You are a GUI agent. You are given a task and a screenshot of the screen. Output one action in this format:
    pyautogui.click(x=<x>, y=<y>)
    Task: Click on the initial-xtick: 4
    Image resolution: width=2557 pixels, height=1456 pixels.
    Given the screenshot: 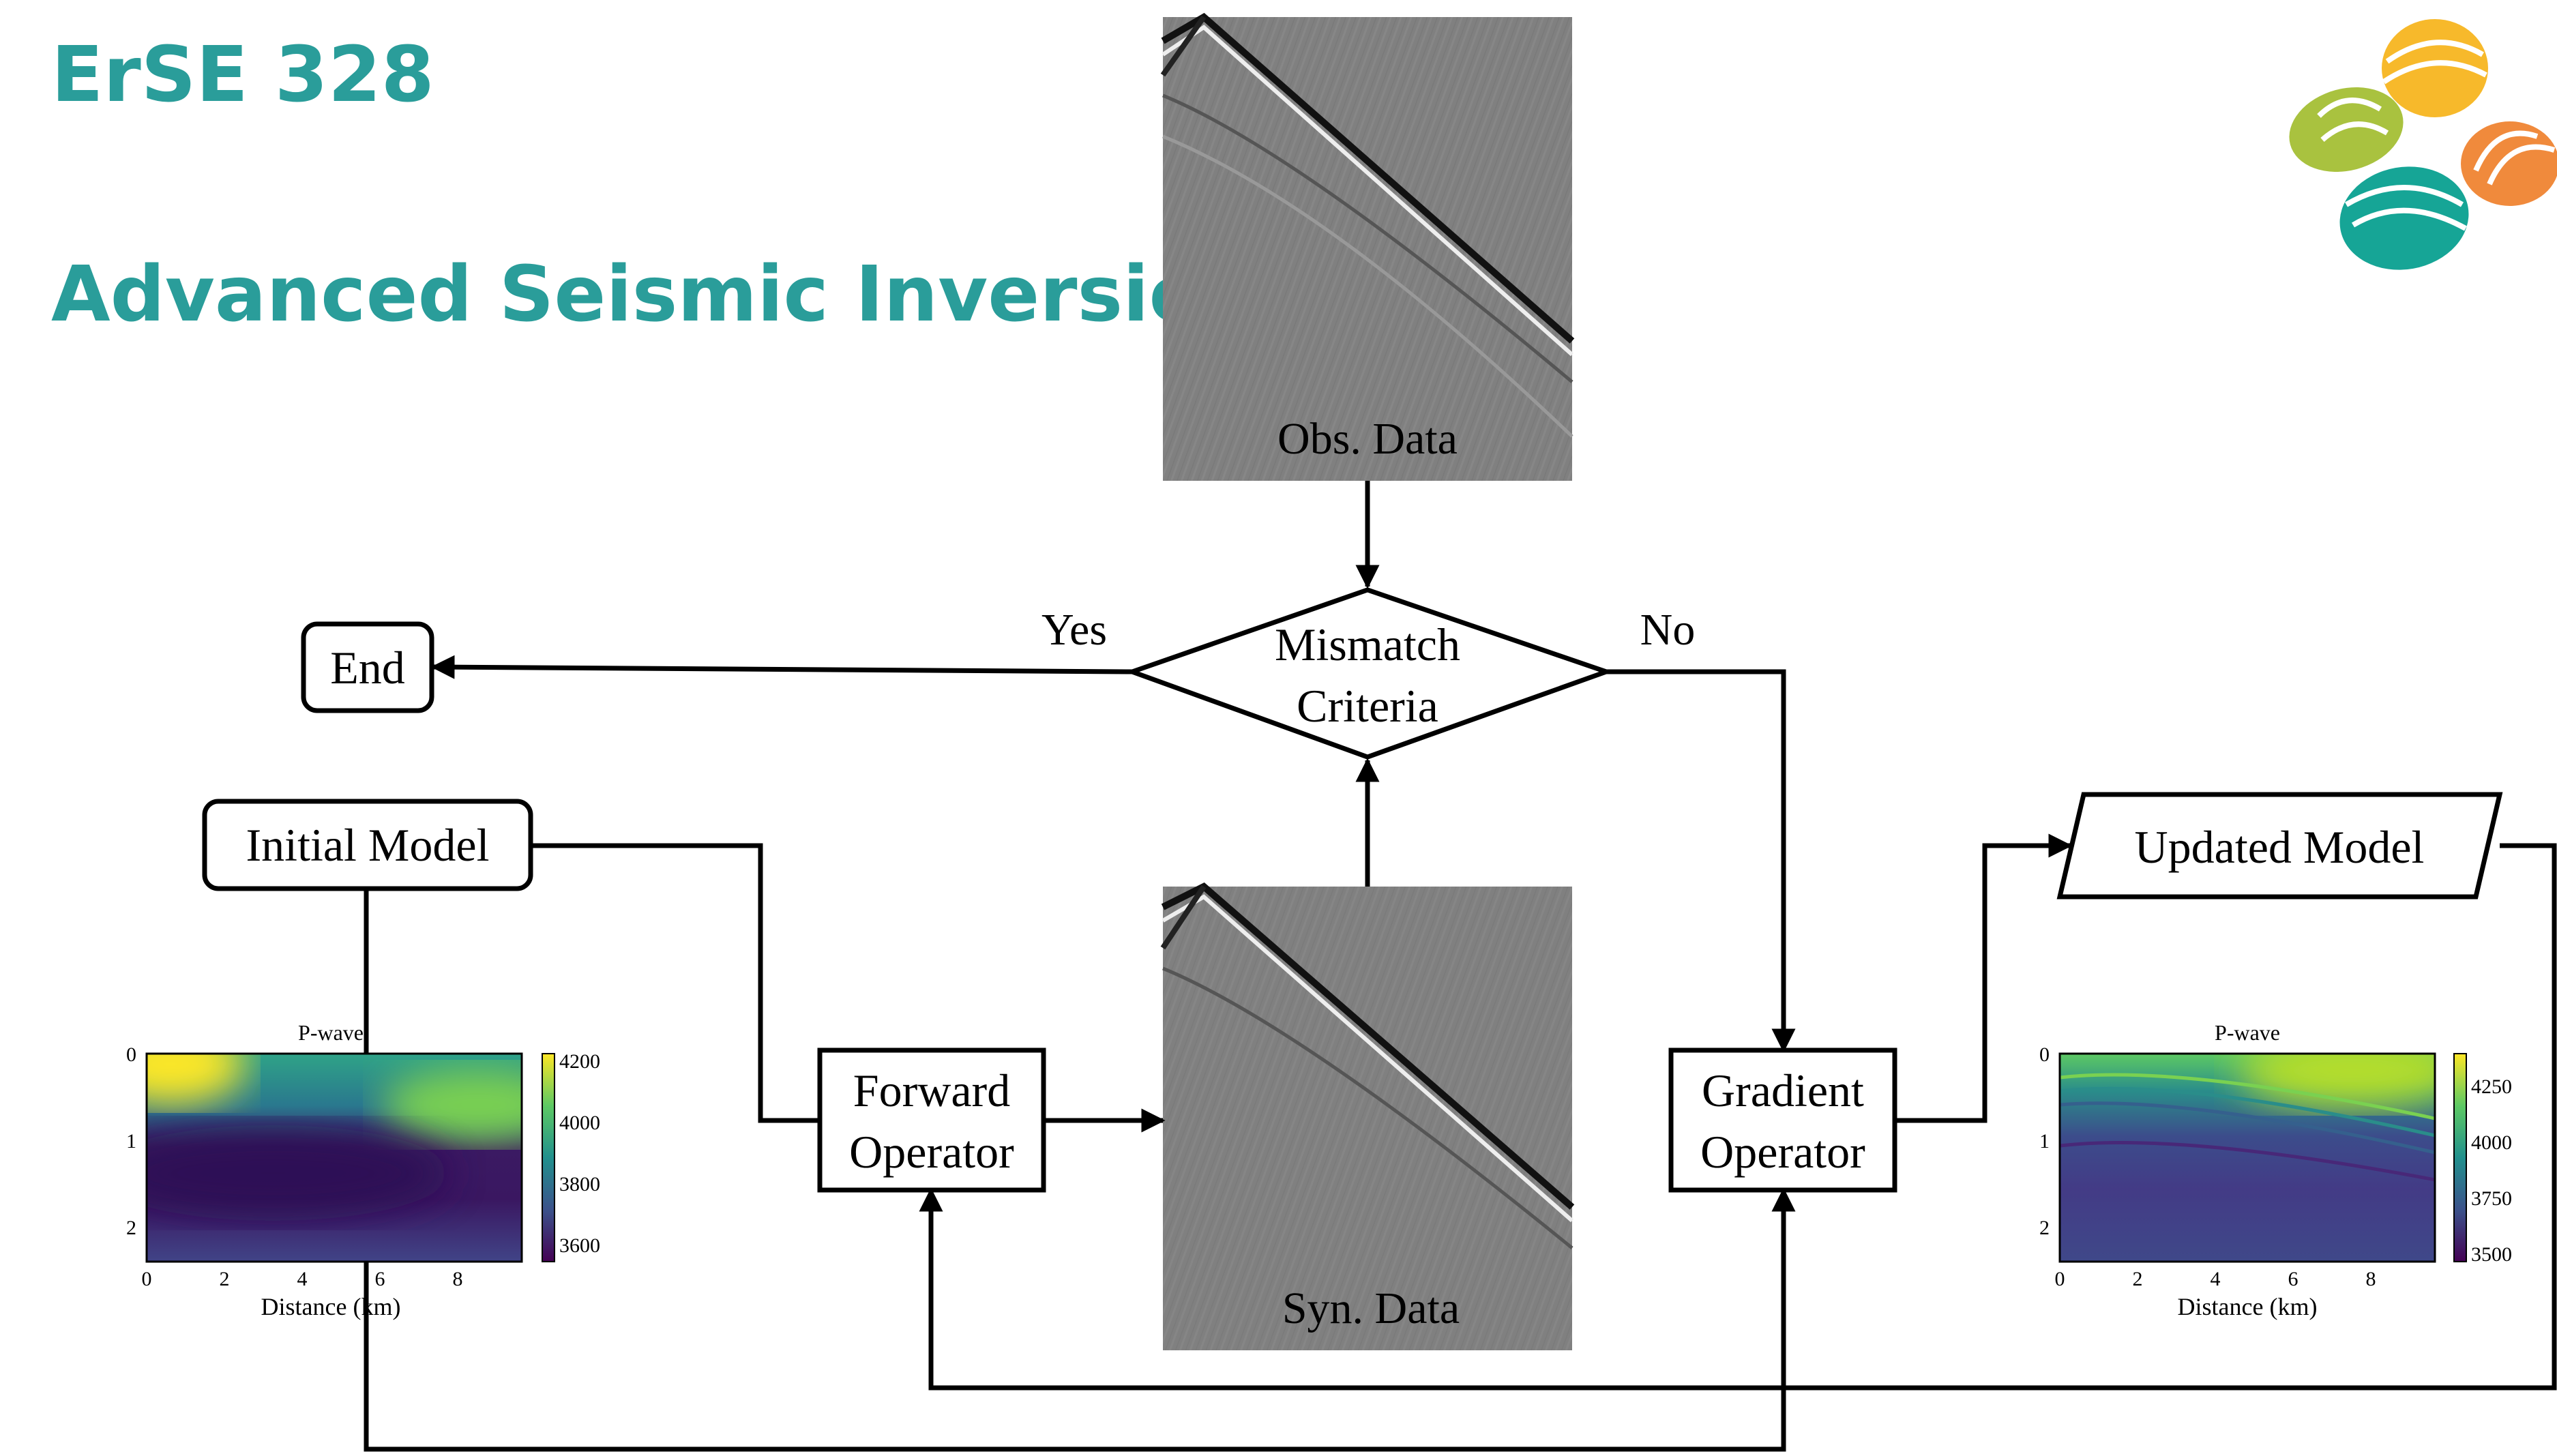 What is the action you would take?
    pyautogui.click(x=302, y=1279)
    